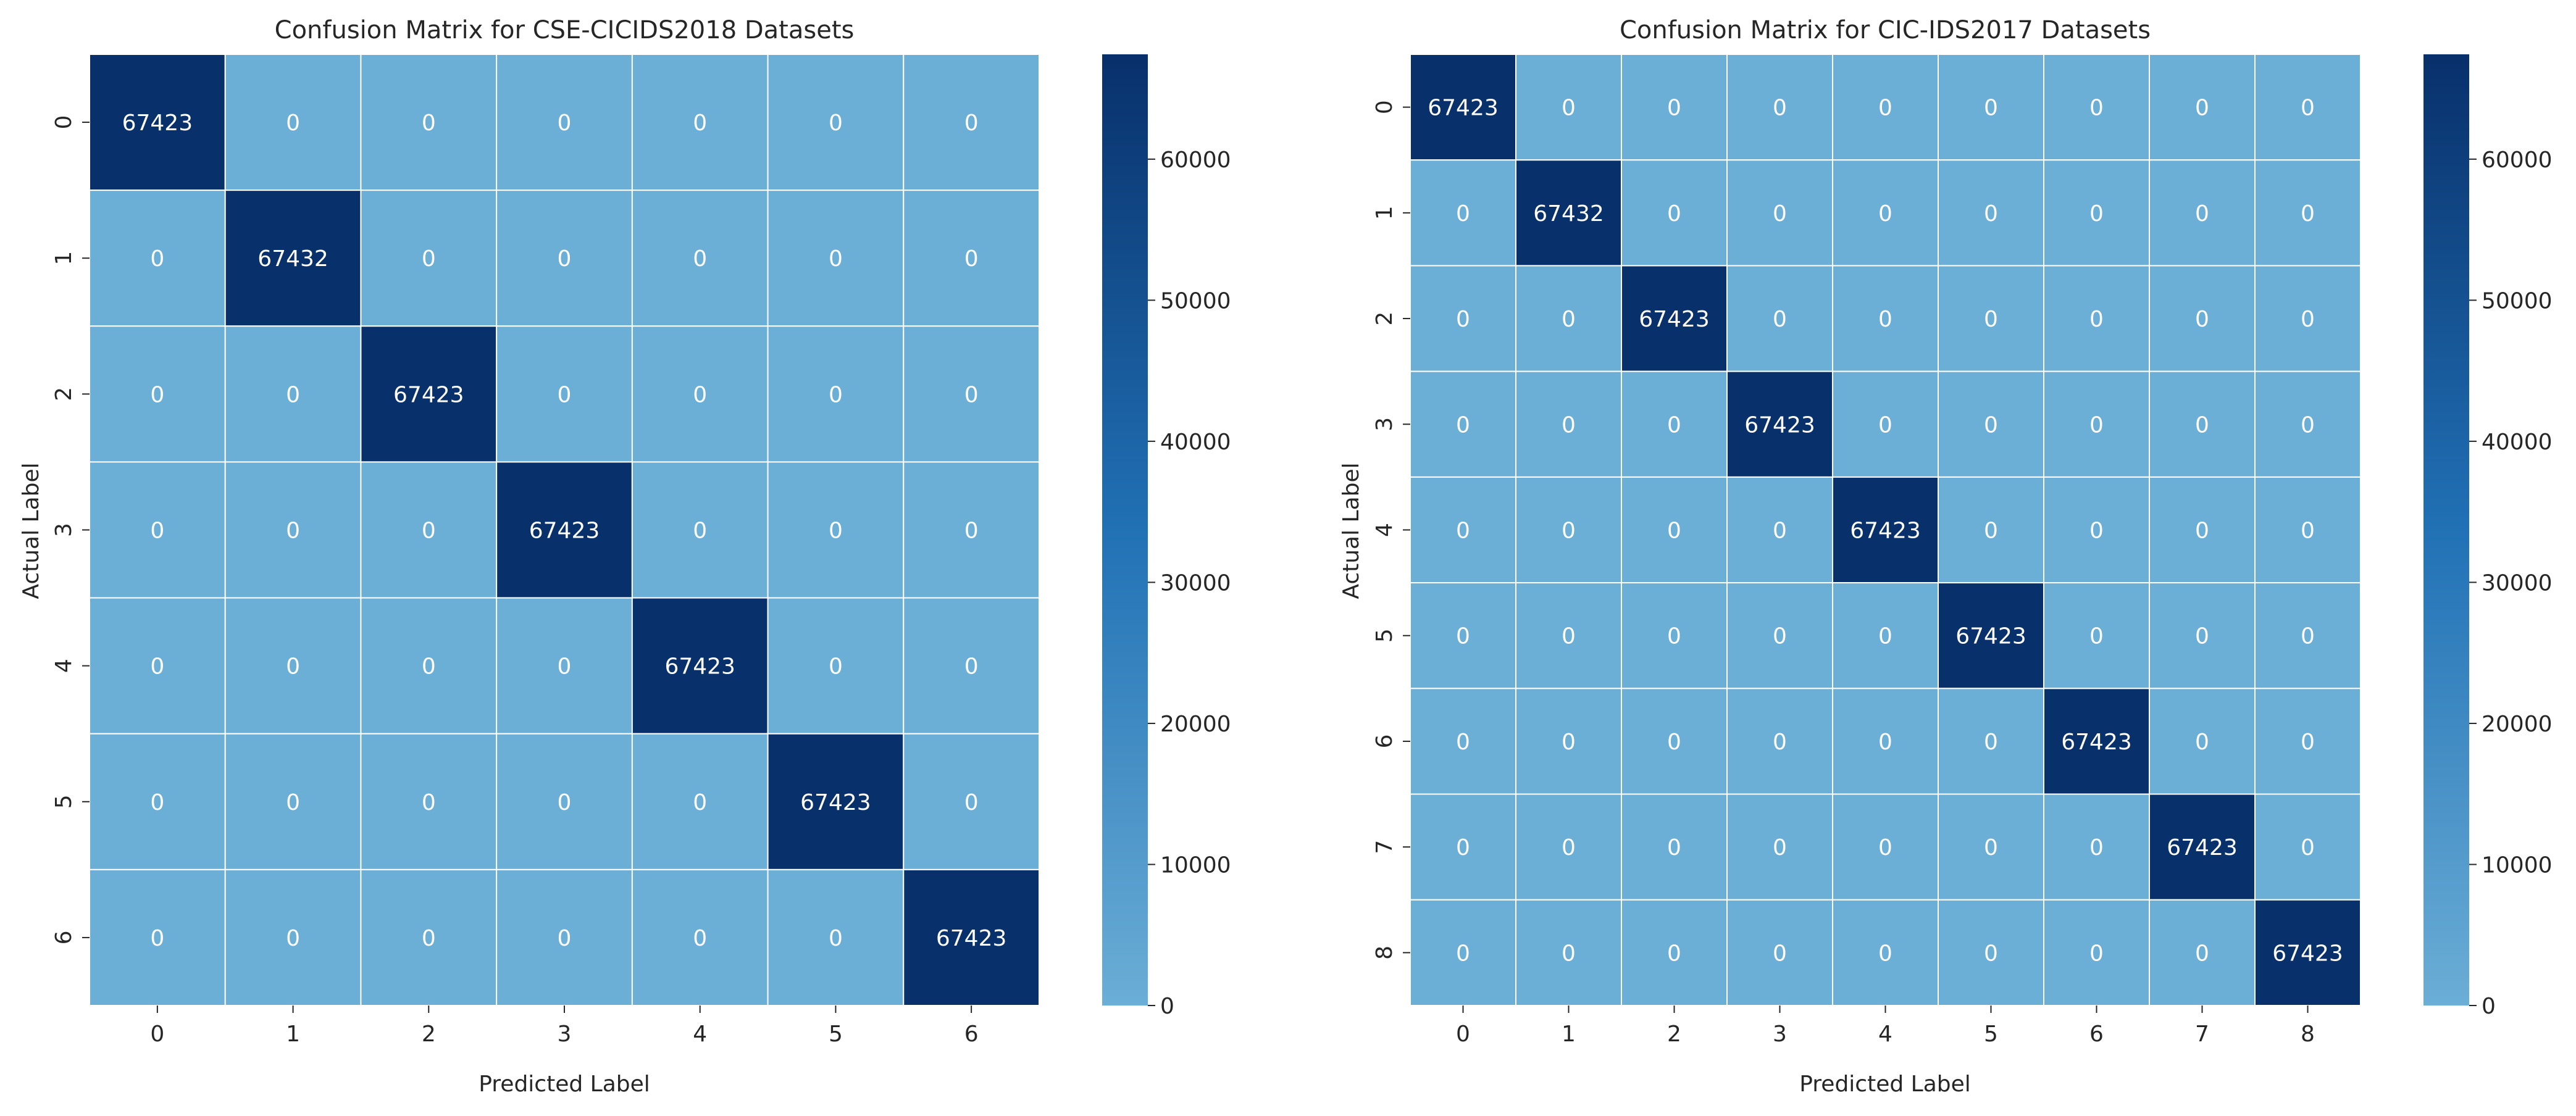 This screenshot has height=1116, width=2576. Describe the element at coordinates (1885, 1026) in the screenshot. I see `x-axis-ticks: 0 1 2 3 4 5 6 7 8` at that location.